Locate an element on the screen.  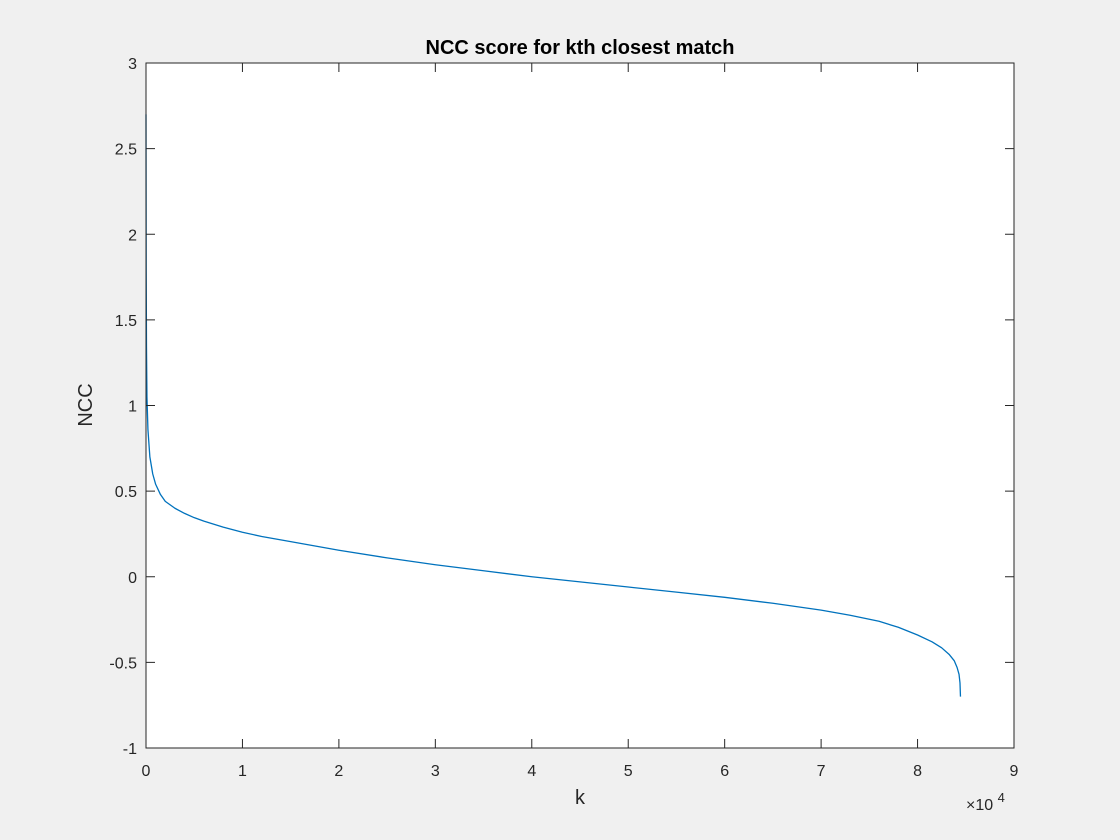
y-tick-label: -0.5 is located at coordinates (123, 663).